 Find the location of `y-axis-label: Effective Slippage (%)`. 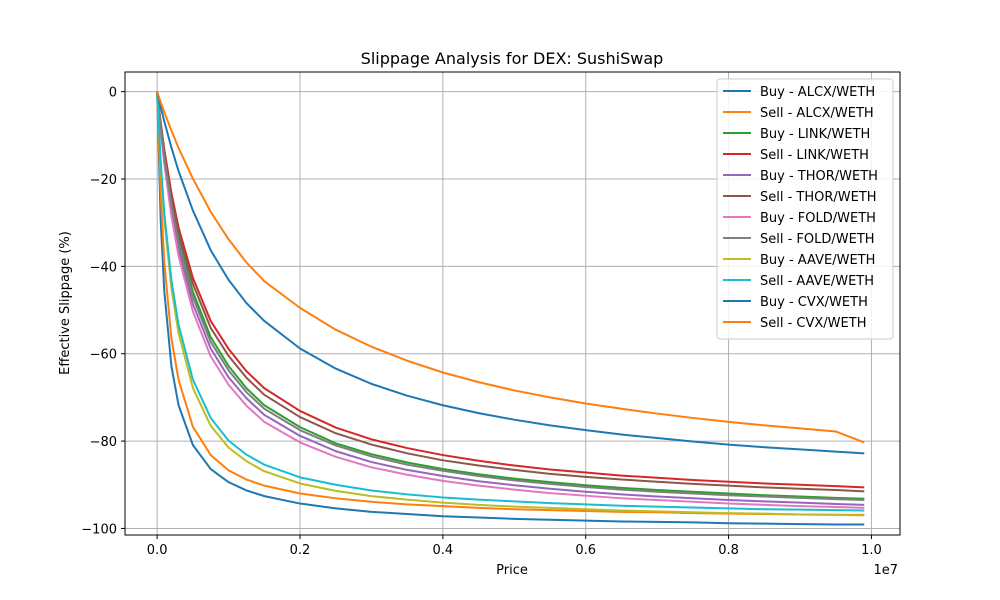

y-axis-label: Effective Slippage (%) is located at coordinates (65, 303).